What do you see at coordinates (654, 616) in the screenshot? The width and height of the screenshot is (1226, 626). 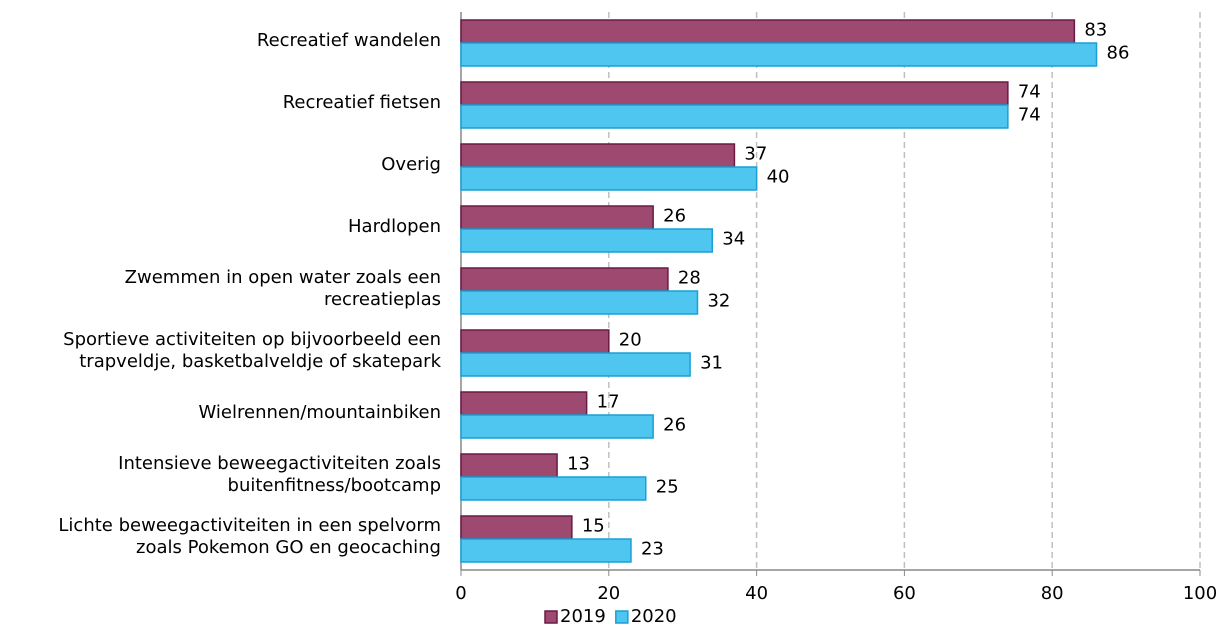 I see `legend-label: 2020` at bounding box center [654, 616].